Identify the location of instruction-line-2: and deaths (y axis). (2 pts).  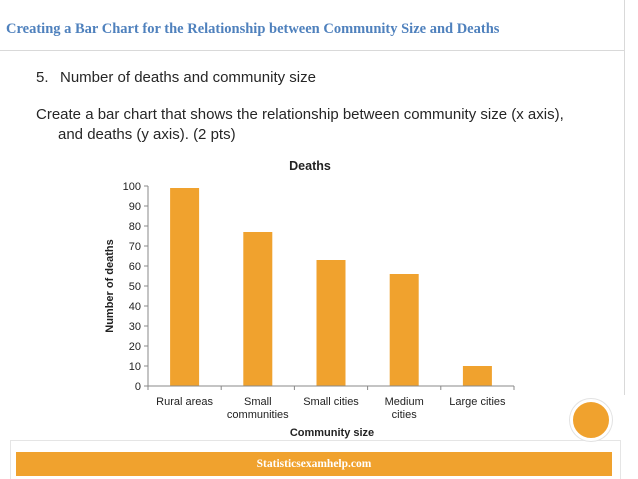
(147, 134).